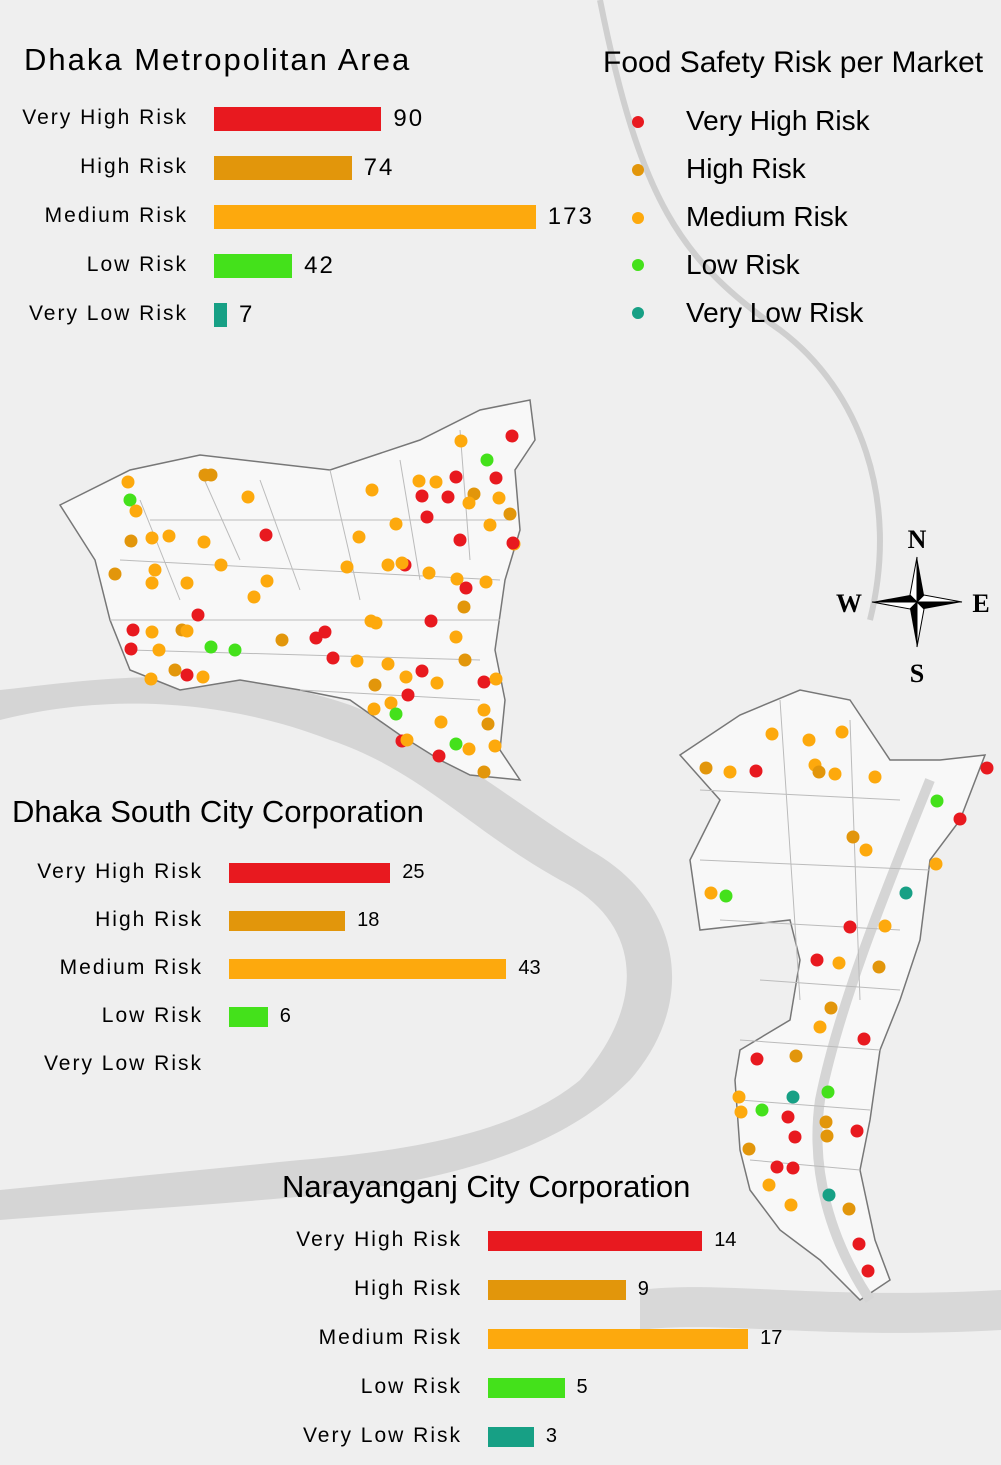 The width and height of the screenshot is (1001, 1465). Describe the element at coordinates (793, 62) in the screenshot. I see `legend-title: Food Safety Risk per Market` at that location.